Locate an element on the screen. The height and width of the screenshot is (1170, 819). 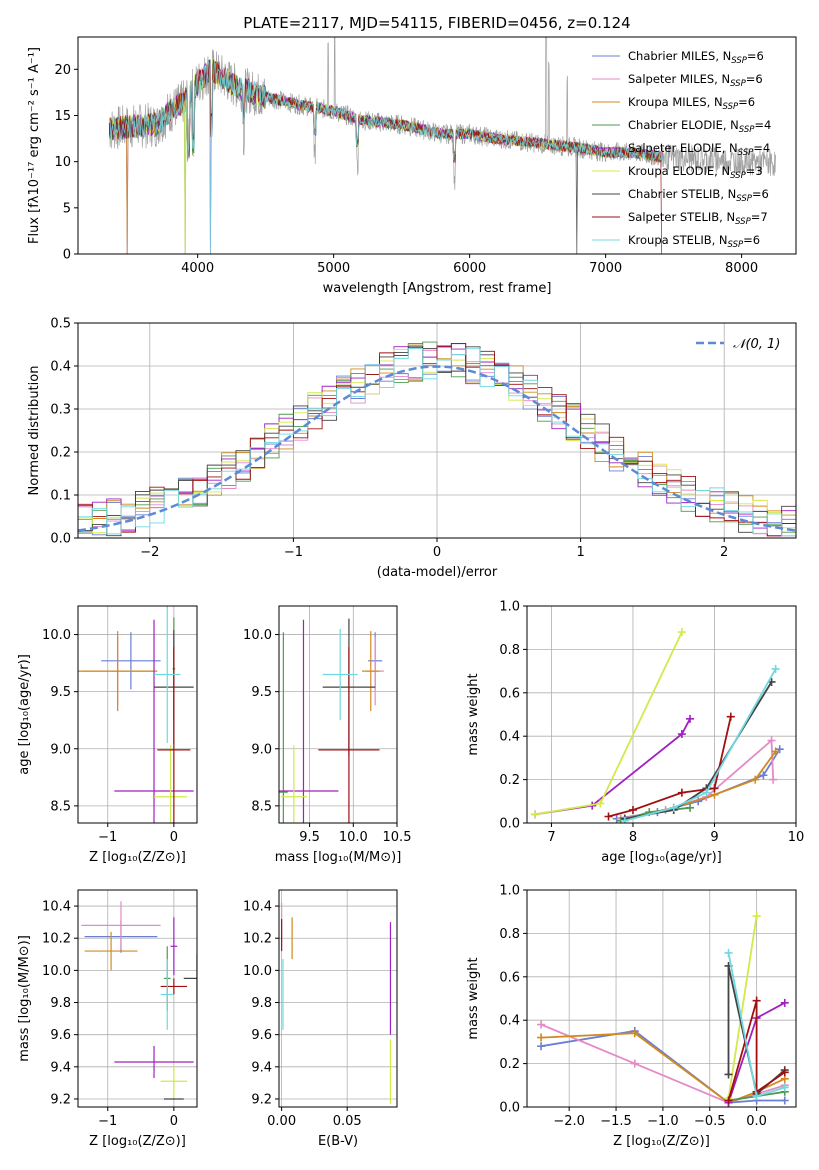
x-tick-label: 9.5 is located at coordinates (309, 837).